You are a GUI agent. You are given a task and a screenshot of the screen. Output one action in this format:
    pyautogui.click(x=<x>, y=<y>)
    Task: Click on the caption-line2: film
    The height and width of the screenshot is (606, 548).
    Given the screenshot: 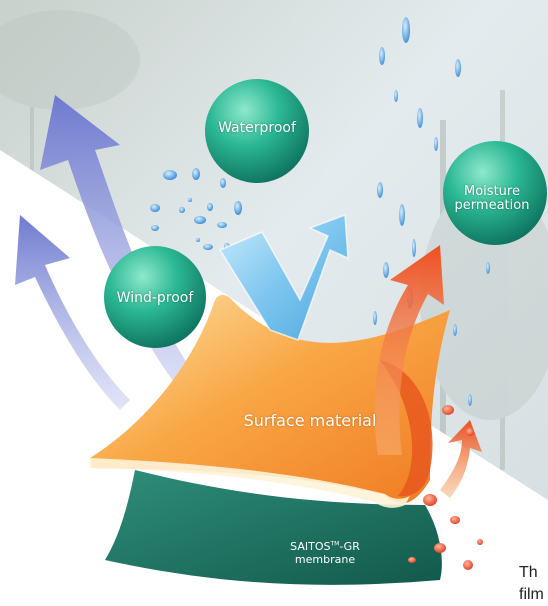 What is the action you would take?
    pyautogui.click(x=531, y=595)
    